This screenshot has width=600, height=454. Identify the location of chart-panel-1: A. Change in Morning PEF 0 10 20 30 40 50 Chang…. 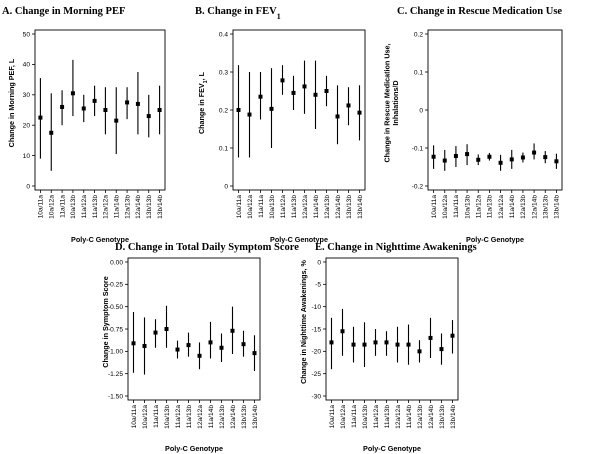
(84, 125).